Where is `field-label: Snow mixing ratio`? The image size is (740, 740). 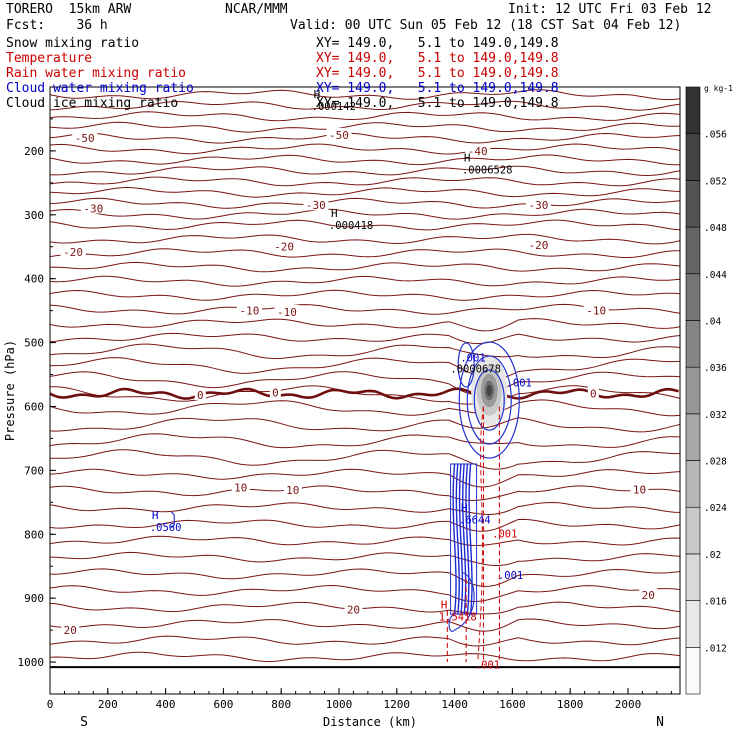
field-label: Snow mixing ratio is located at coordinates (73, 43).